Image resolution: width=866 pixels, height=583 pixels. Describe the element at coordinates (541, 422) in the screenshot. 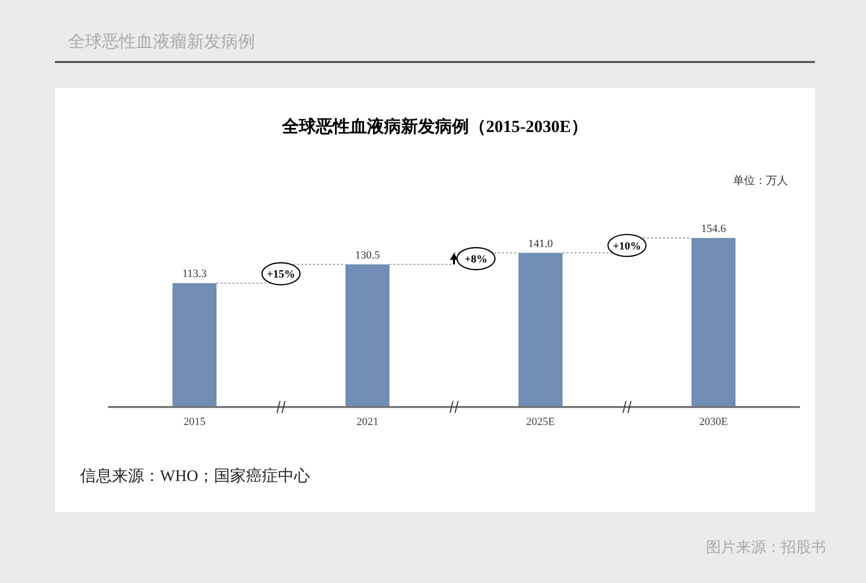

I see `x-tick-label: 2025E` at that location.